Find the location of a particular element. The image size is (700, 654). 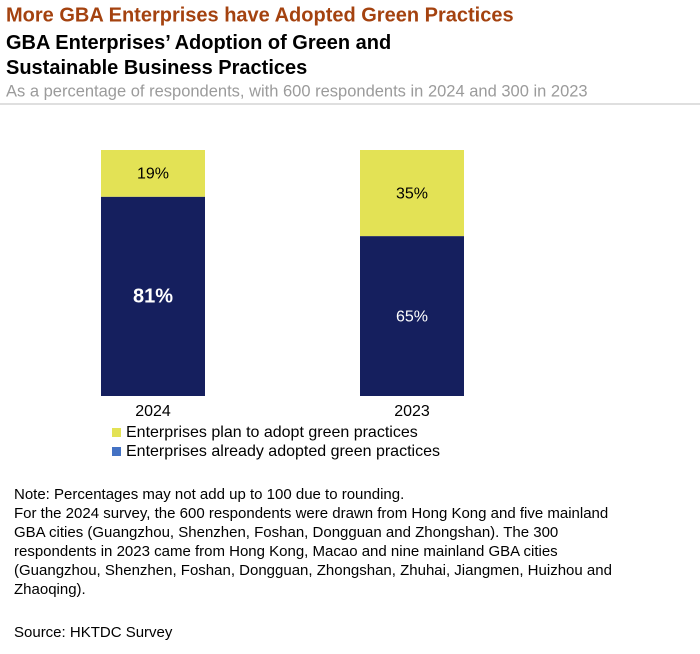

data-label: 35% is located at coordinates (412, 193).